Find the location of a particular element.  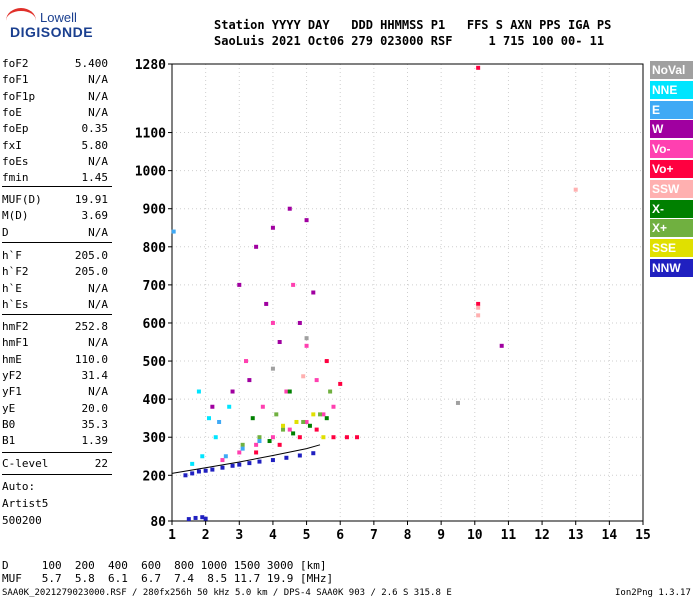

x-tick-label: 12 is located at coordinates (542, 535).